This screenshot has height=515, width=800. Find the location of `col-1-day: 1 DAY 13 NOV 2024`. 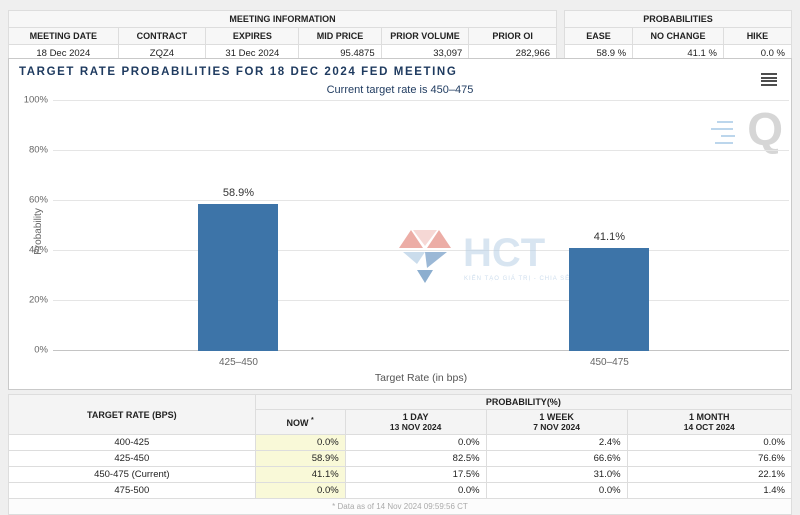

col-1-day: 1 DAY 13 NOV 2024 is located at coordinates (415, 422).